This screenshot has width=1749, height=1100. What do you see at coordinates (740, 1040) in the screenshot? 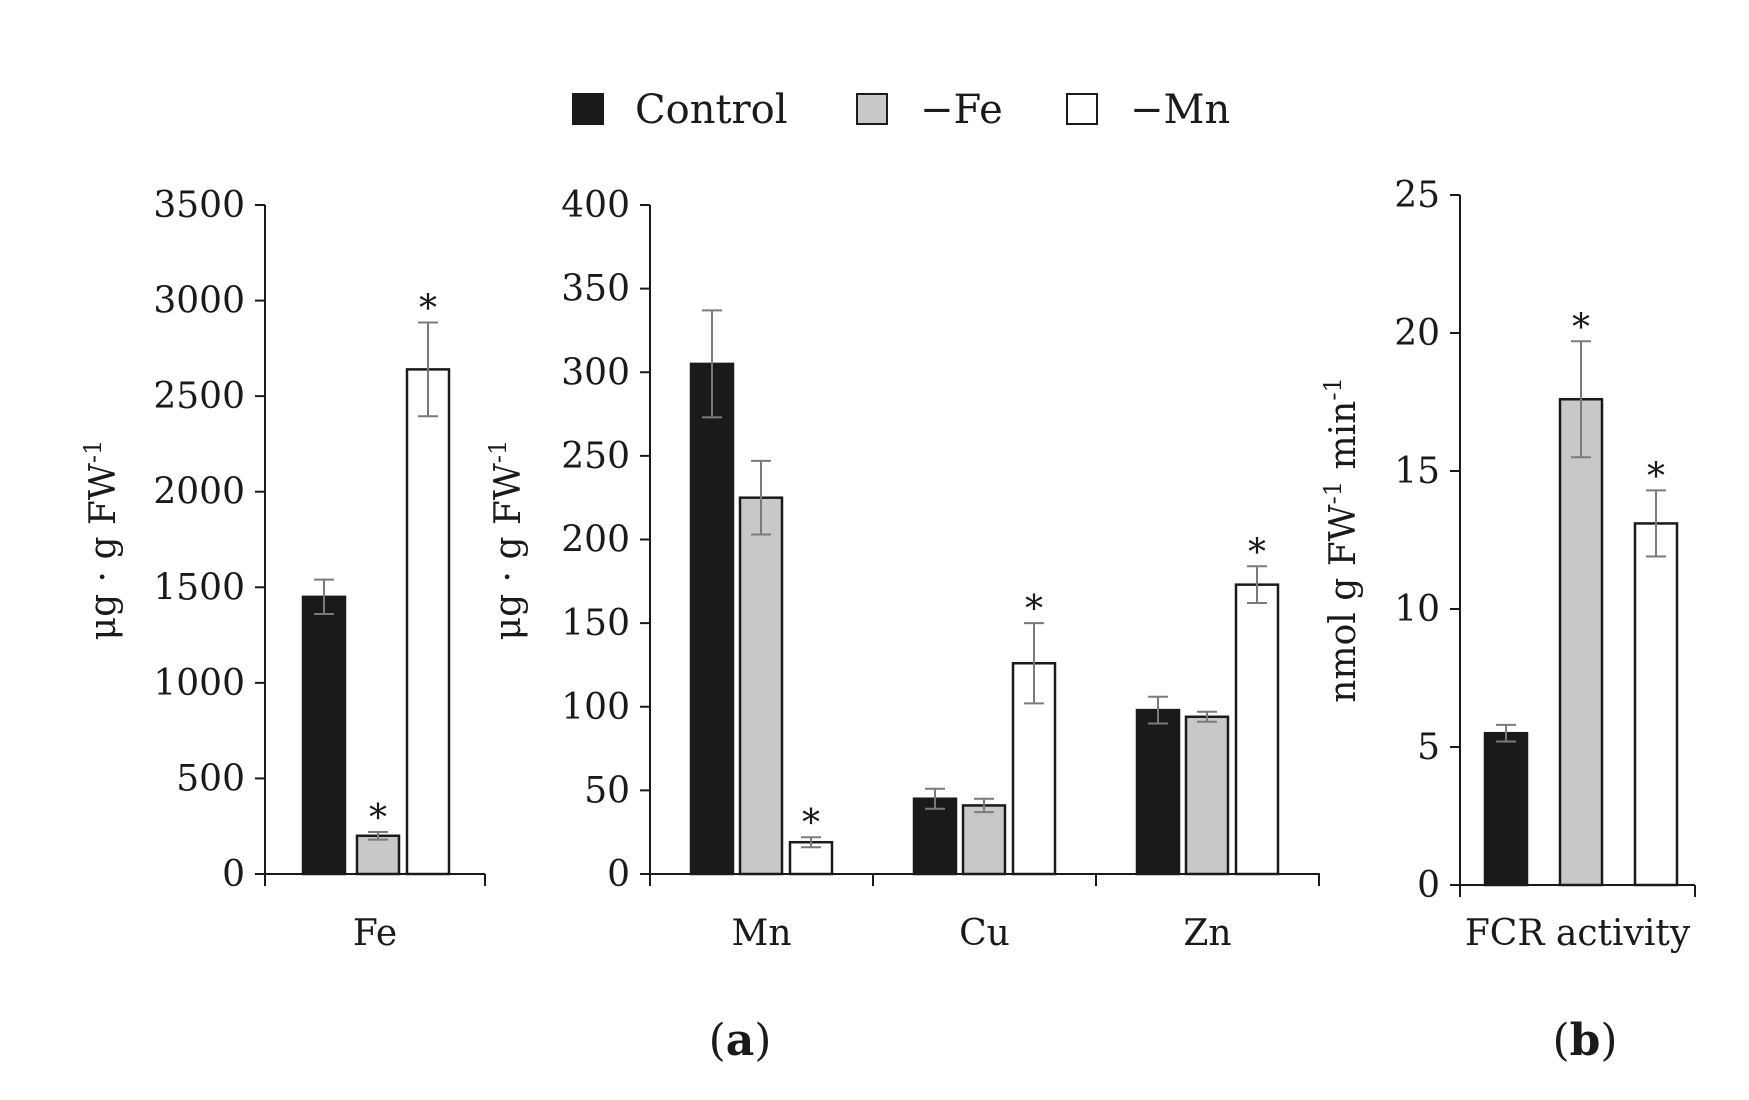
I see `panel-label-a: (a)` at bounding box center [740, 1040].